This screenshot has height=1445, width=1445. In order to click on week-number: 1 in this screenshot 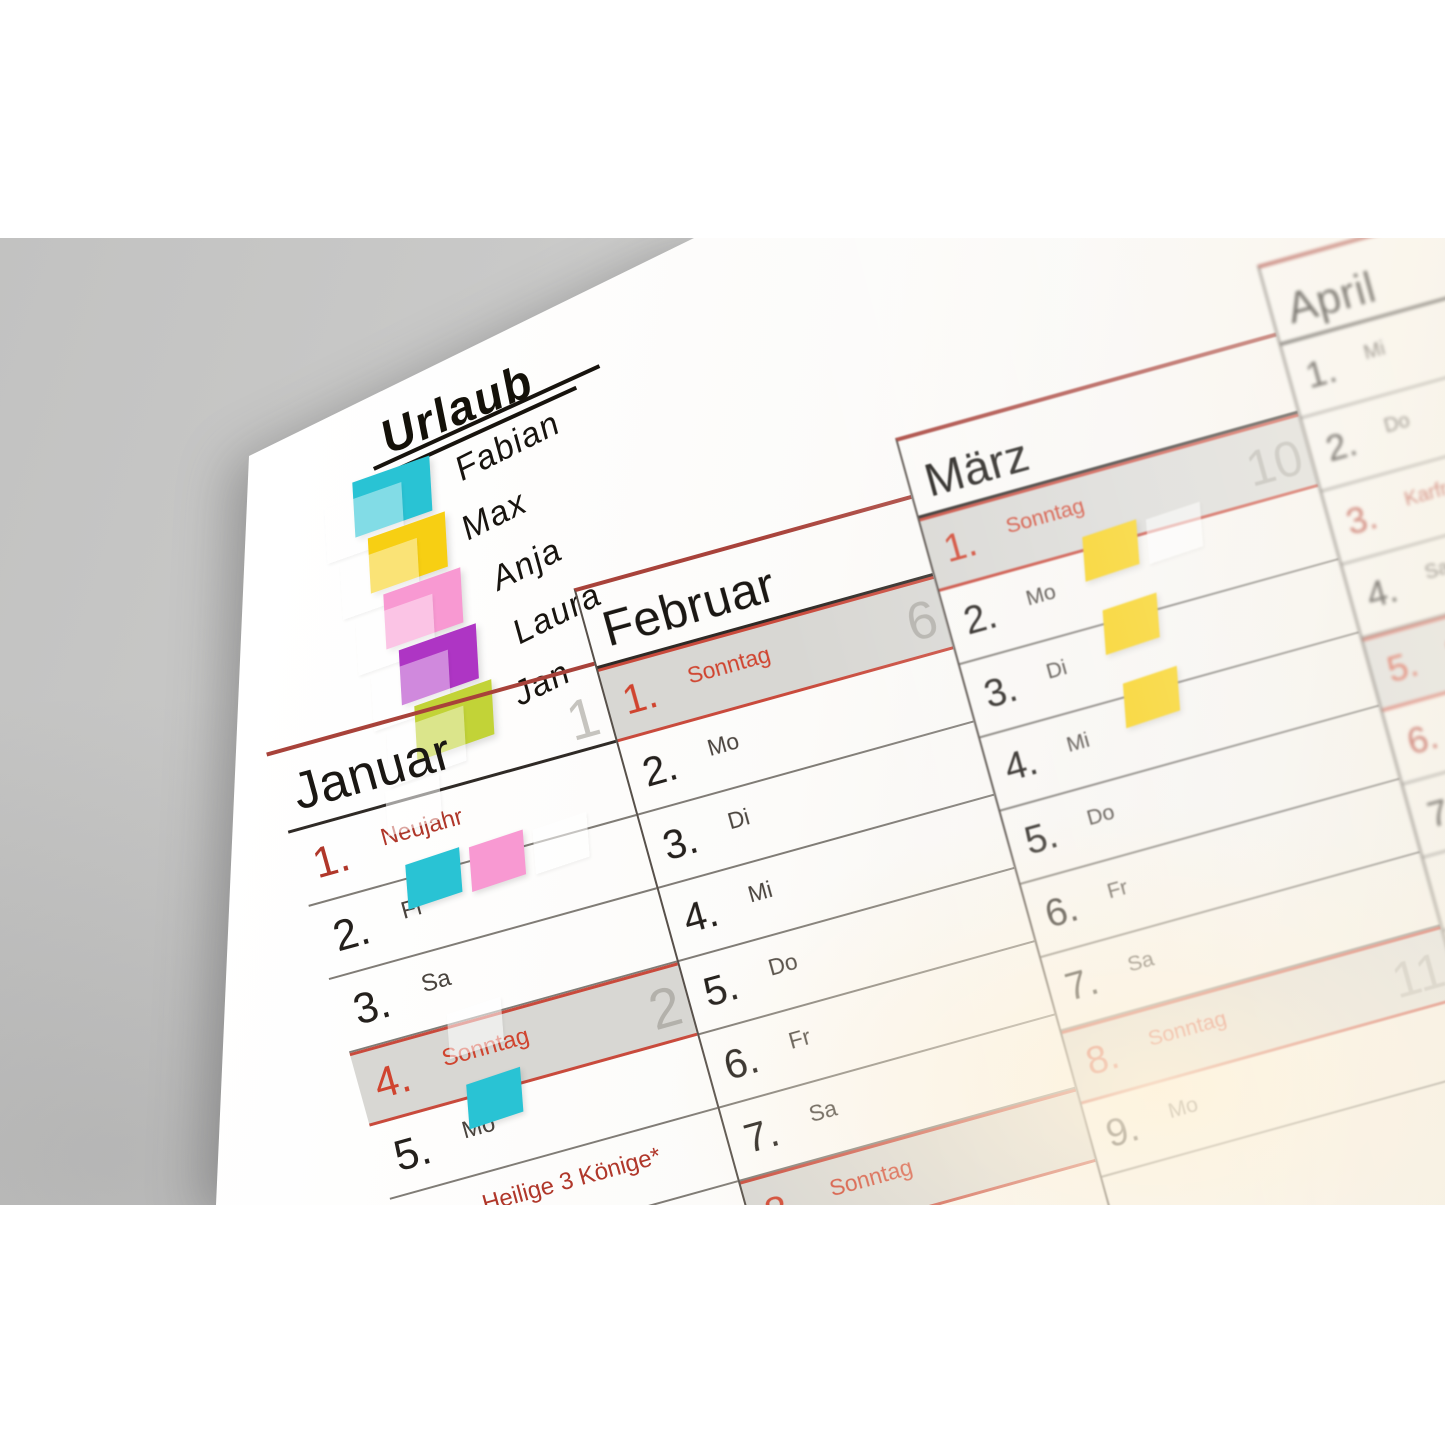, I will do `click(583, 718)`.